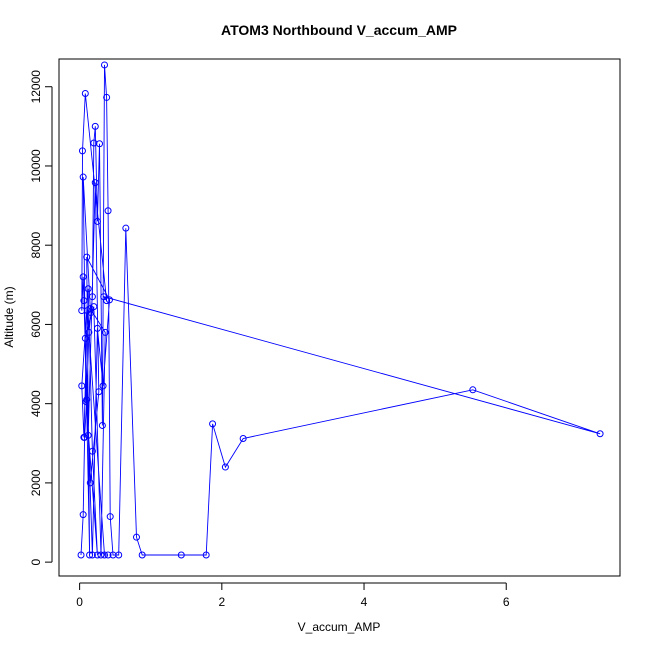 This screenshot has height=650, width=650. I want to click on y-tick-label: 2000, so click(36, 482).